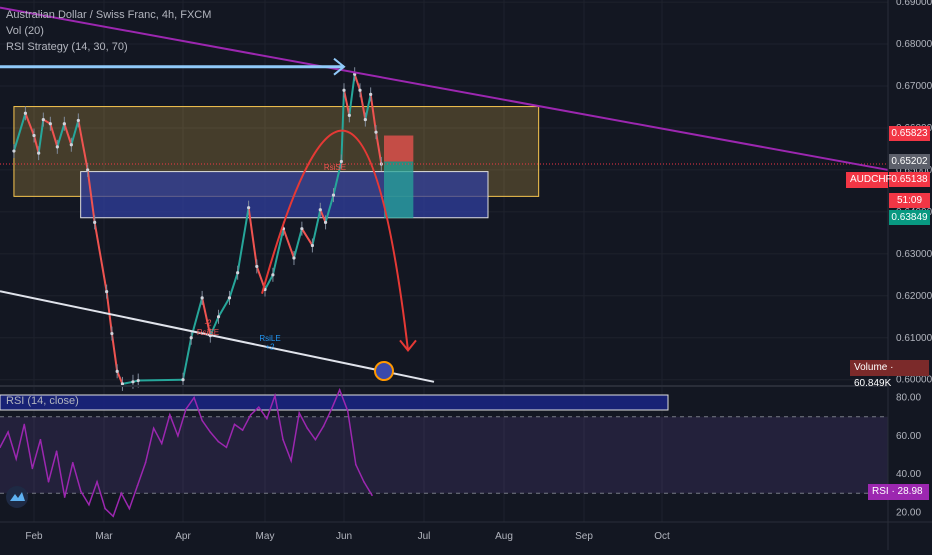 This screenshot has width=932, height=555. What do you see at coordinates (869, 180) in the screenshot?
I see `symbol-tag: AUDCHF` at bounding box center [869, 180].